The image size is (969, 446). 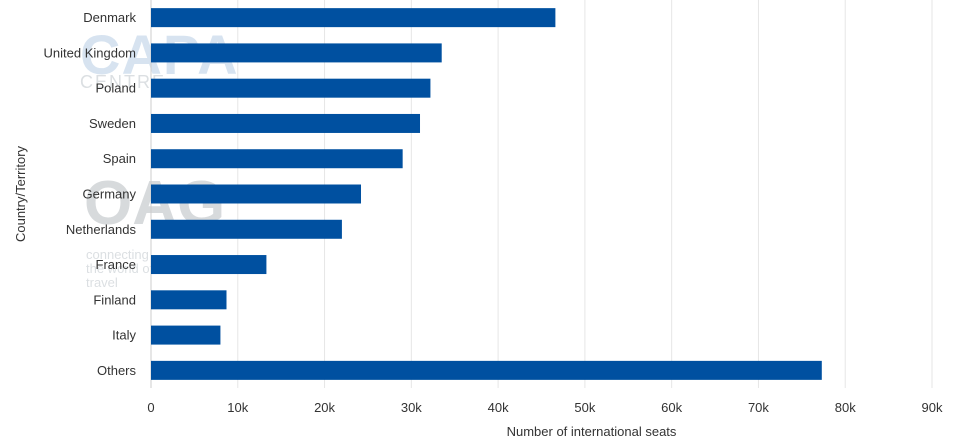 What do you see at coordinates (114, 299) in the screenshot?
I see `category-label: Finland` at bounding box center [114, 299].